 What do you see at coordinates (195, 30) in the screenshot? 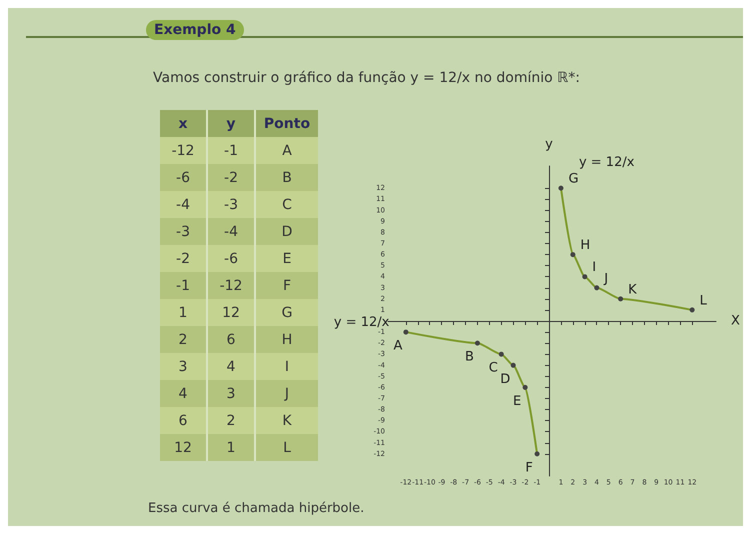
I see `text: Exemplo 4` at bounding box center [195, 30].